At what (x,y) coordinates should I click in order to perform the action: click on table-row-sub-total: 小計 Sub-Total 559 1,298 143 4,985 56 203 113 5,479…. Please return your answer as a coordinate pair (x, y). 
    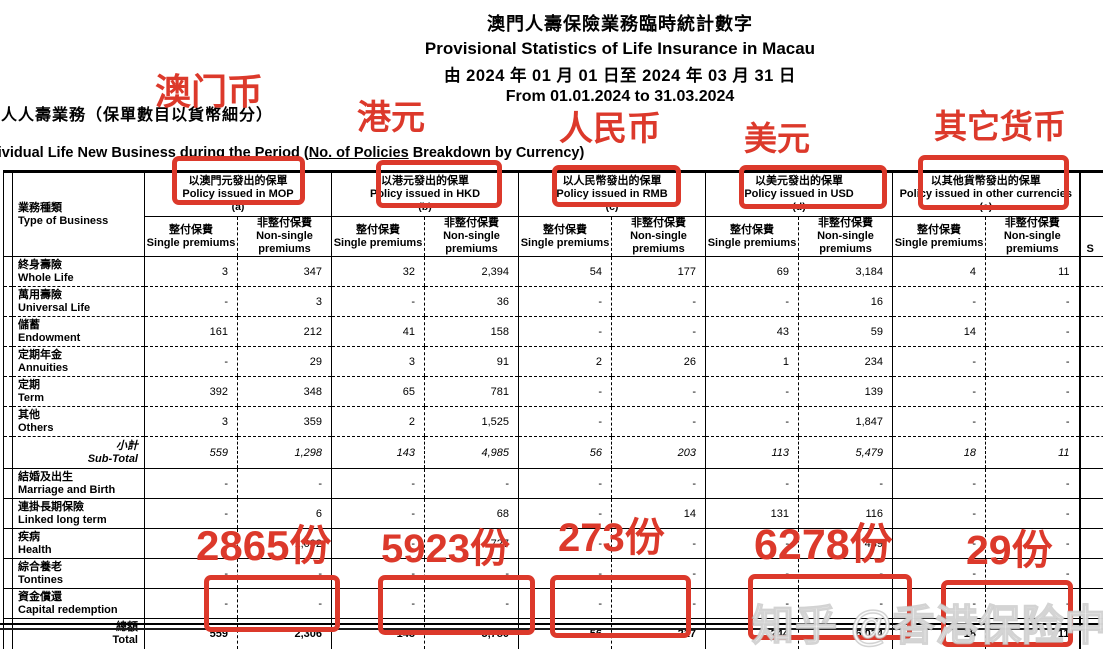
    Looking at the image, I should click on (553, 452).